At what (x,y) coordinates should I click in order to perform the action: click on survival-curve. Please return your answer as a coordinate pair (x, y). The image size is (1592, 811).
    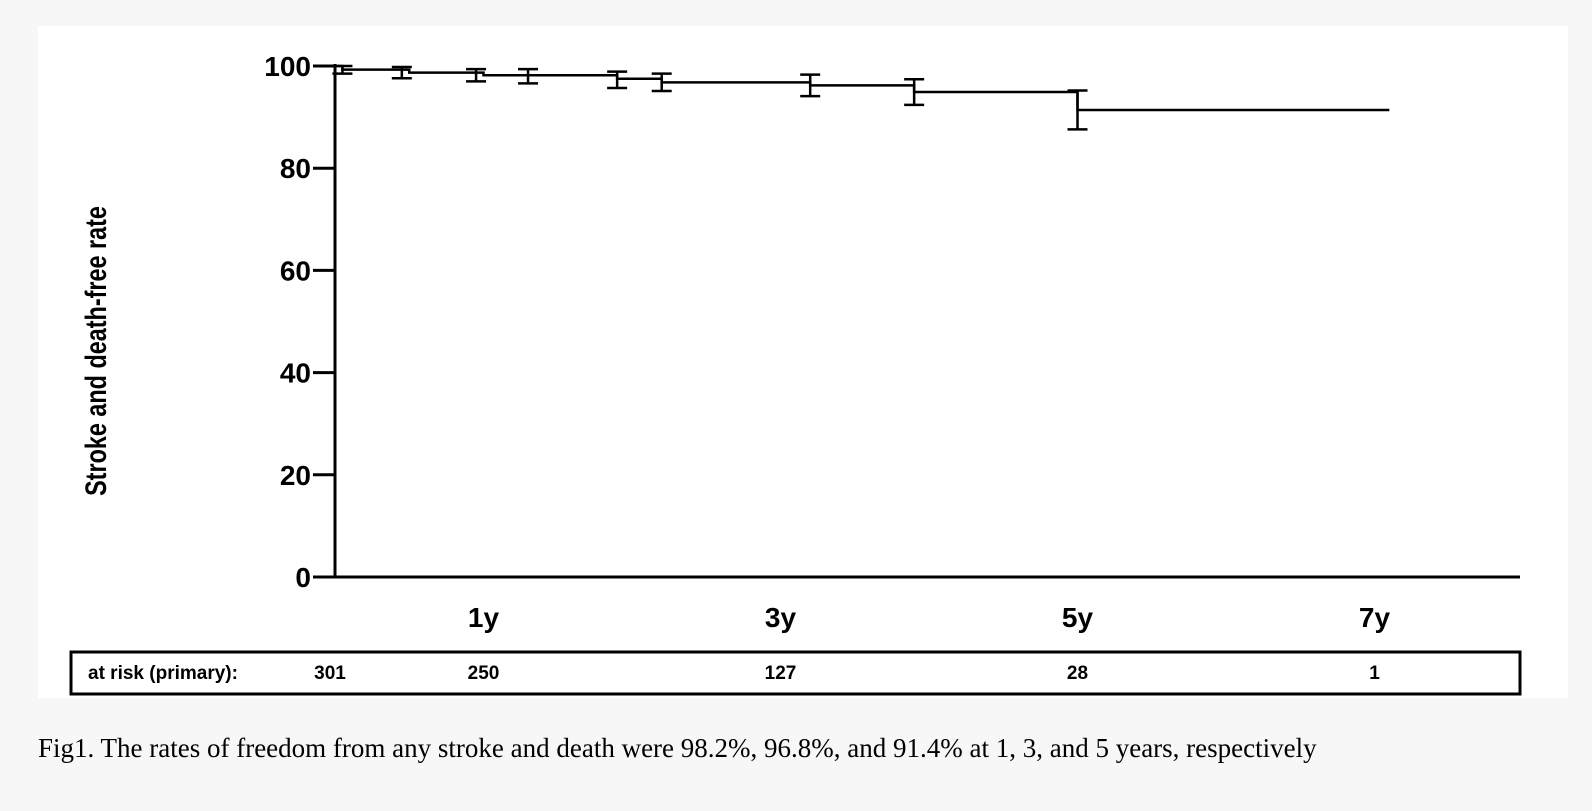
    Looking at the image, I should click on (862, 88).